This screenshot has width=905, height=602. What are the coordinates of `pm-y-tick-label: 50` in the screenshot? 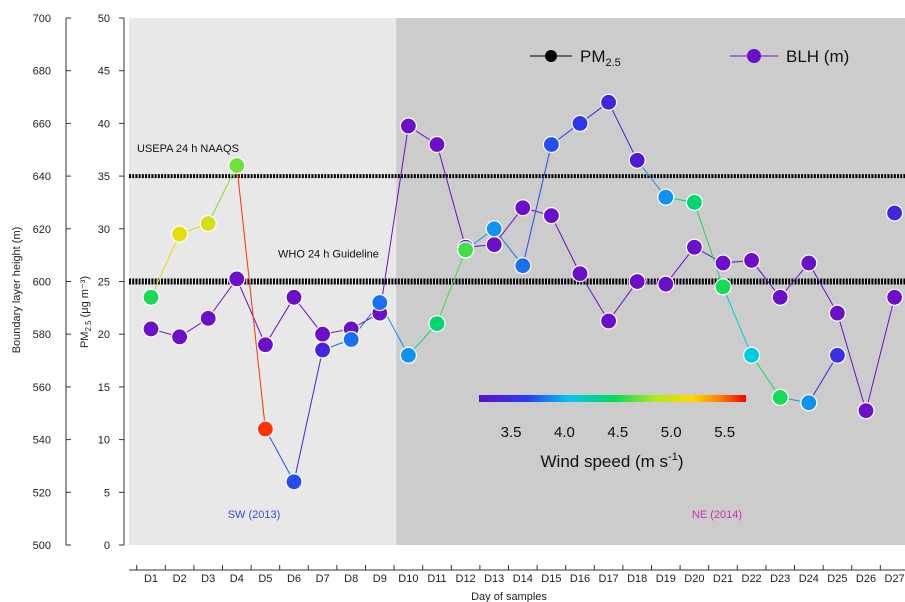 It's located at (104, 19).